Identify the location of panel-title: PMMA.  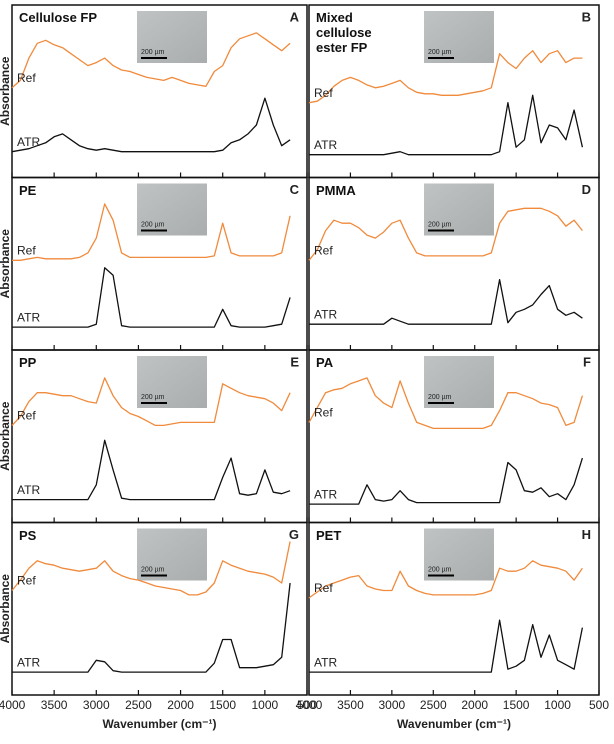
(336, 190).